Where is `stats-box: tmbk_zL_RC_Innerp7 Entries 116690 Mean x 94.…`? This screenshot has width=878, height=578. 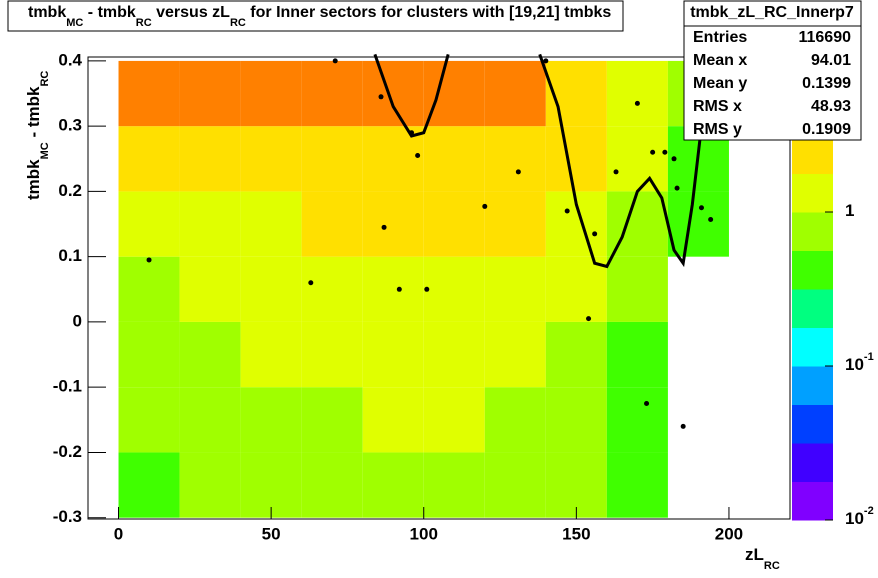 stats-box: tmbk_zL_RC_Innerp7 Entries 116690 Mean x 94.… is located at coordinates (772, 70).